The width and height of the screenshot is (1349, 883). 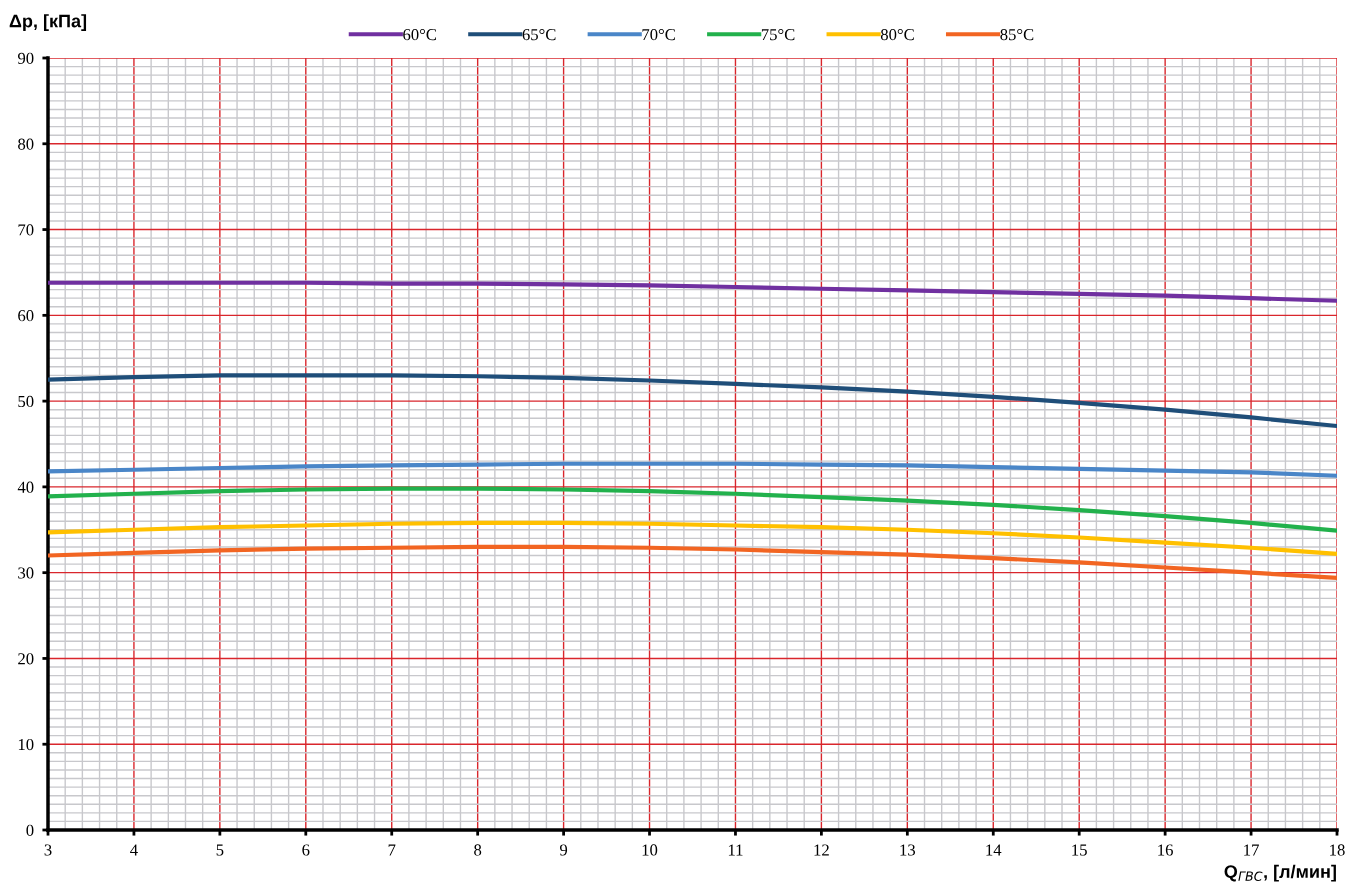 I want to click on y-tick-label: 60, so click(x=26, y=316).